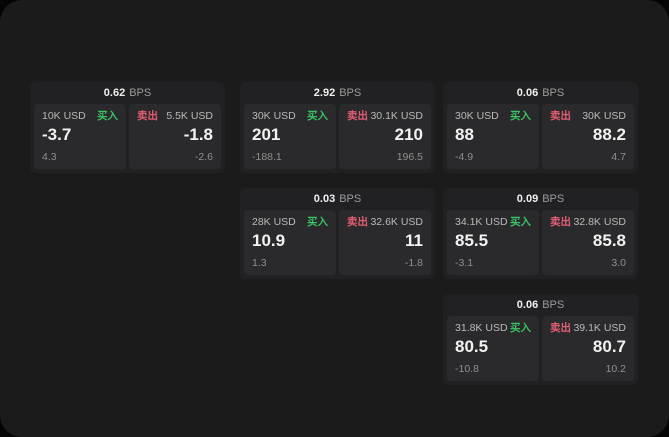 The height and width of the screenshot is (437, 669). What do you see at coordinates (80, 136) in the screenshot?
I see `buy-panel: 10K USD 买入 -3.7 4.3` at bounding box center [80, 136].